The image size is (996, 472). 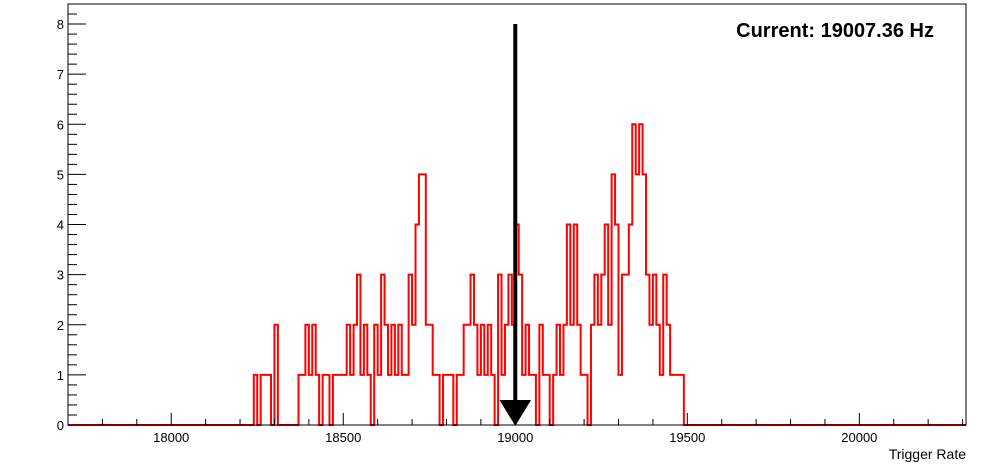 What do you see at coordinates (60, 375) in the screenshot?
I see `y-tick-label: 1` at bounding box center [60, 375].